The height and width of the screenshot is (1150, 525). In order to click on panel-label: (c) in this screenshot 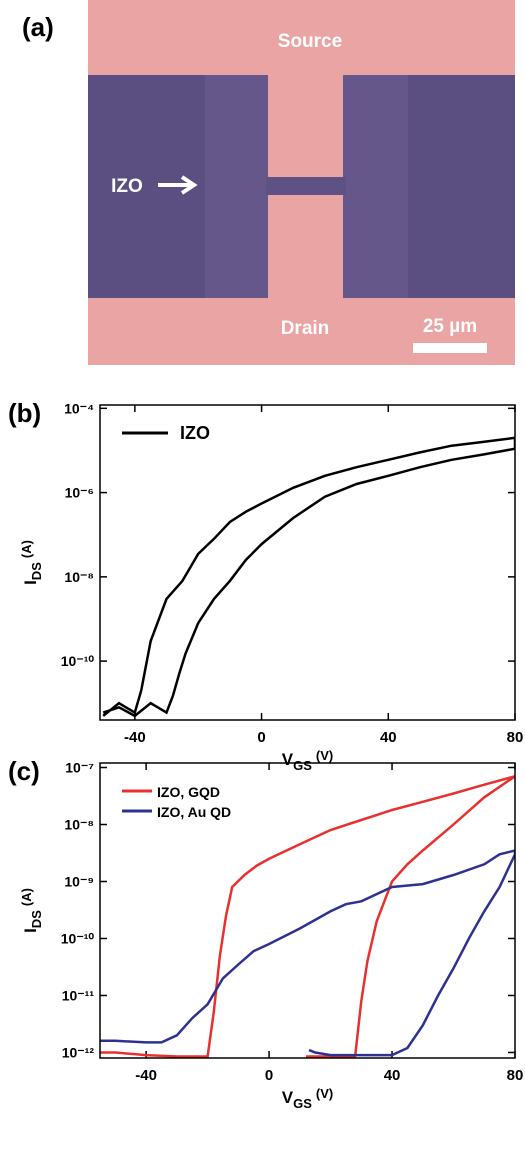, I will do `click(24, 771)`.